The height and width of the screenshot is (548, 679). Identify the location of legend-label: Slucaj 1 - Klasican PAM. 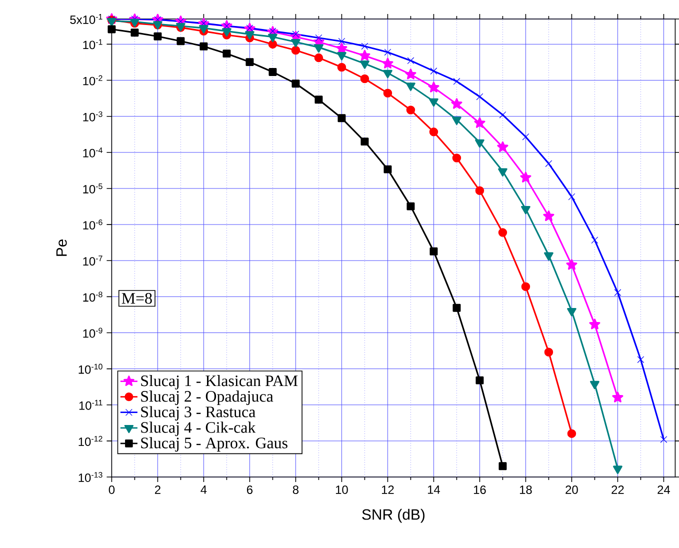
(219, 382).